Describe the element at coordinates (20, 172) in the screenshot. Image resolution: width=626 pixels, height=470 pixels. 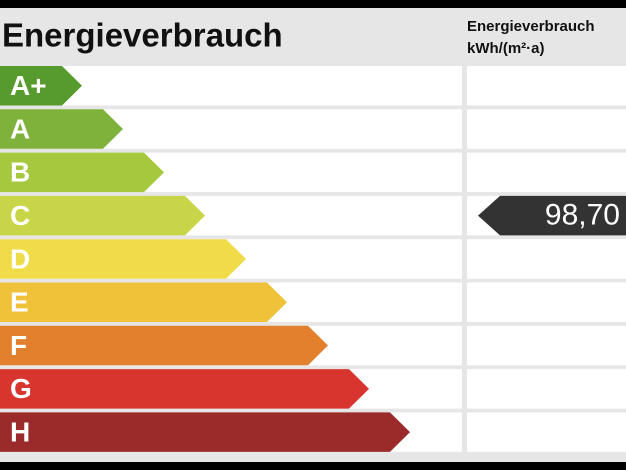
I see `class-label: B` at that location.